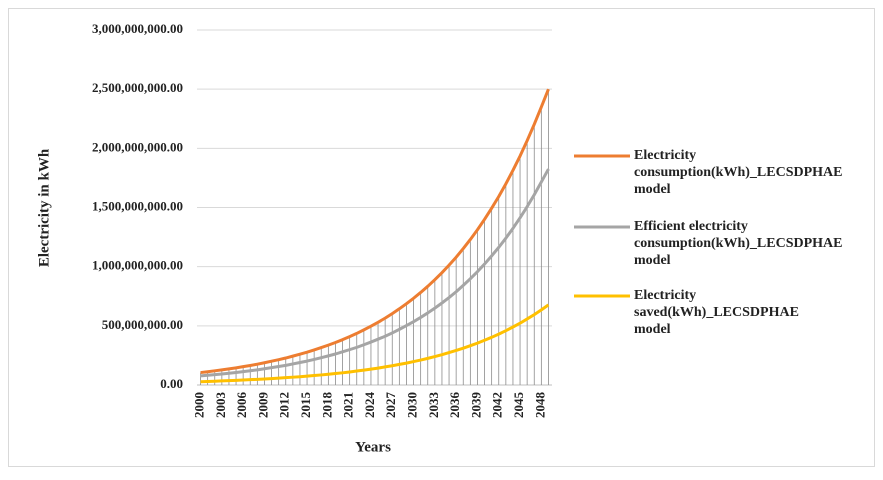 The image size is (883, 480). Describe the element at coordinates (716, 312) in the screenshot. I see `legend-label: Electricity saved(kWh)_LECSDPHAE model` at that location.